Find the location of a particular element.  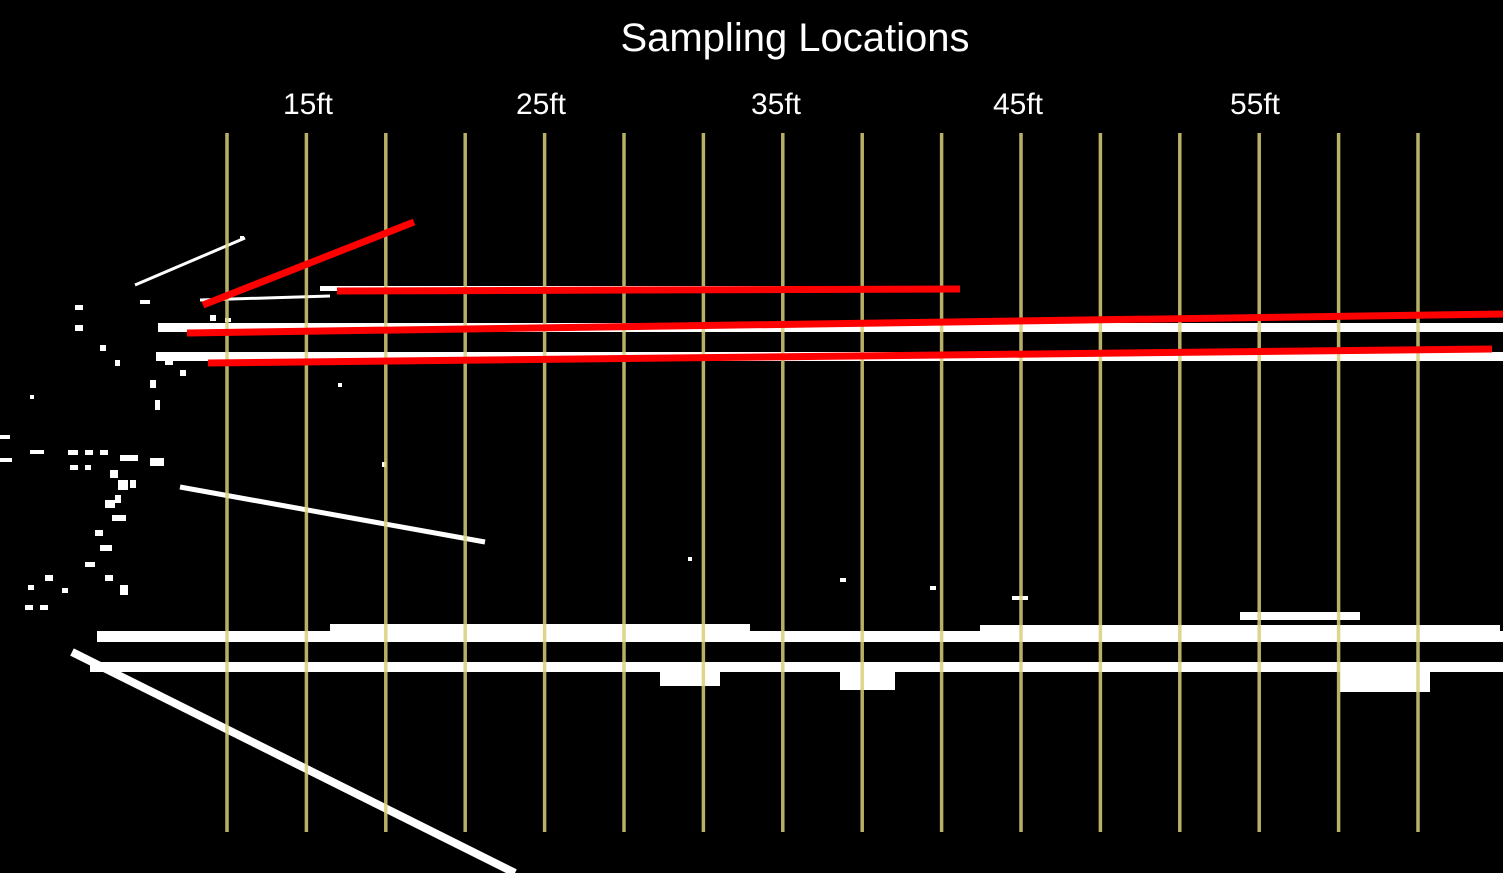

diagonal-streak-bottom is located at coordinates (293, 760).